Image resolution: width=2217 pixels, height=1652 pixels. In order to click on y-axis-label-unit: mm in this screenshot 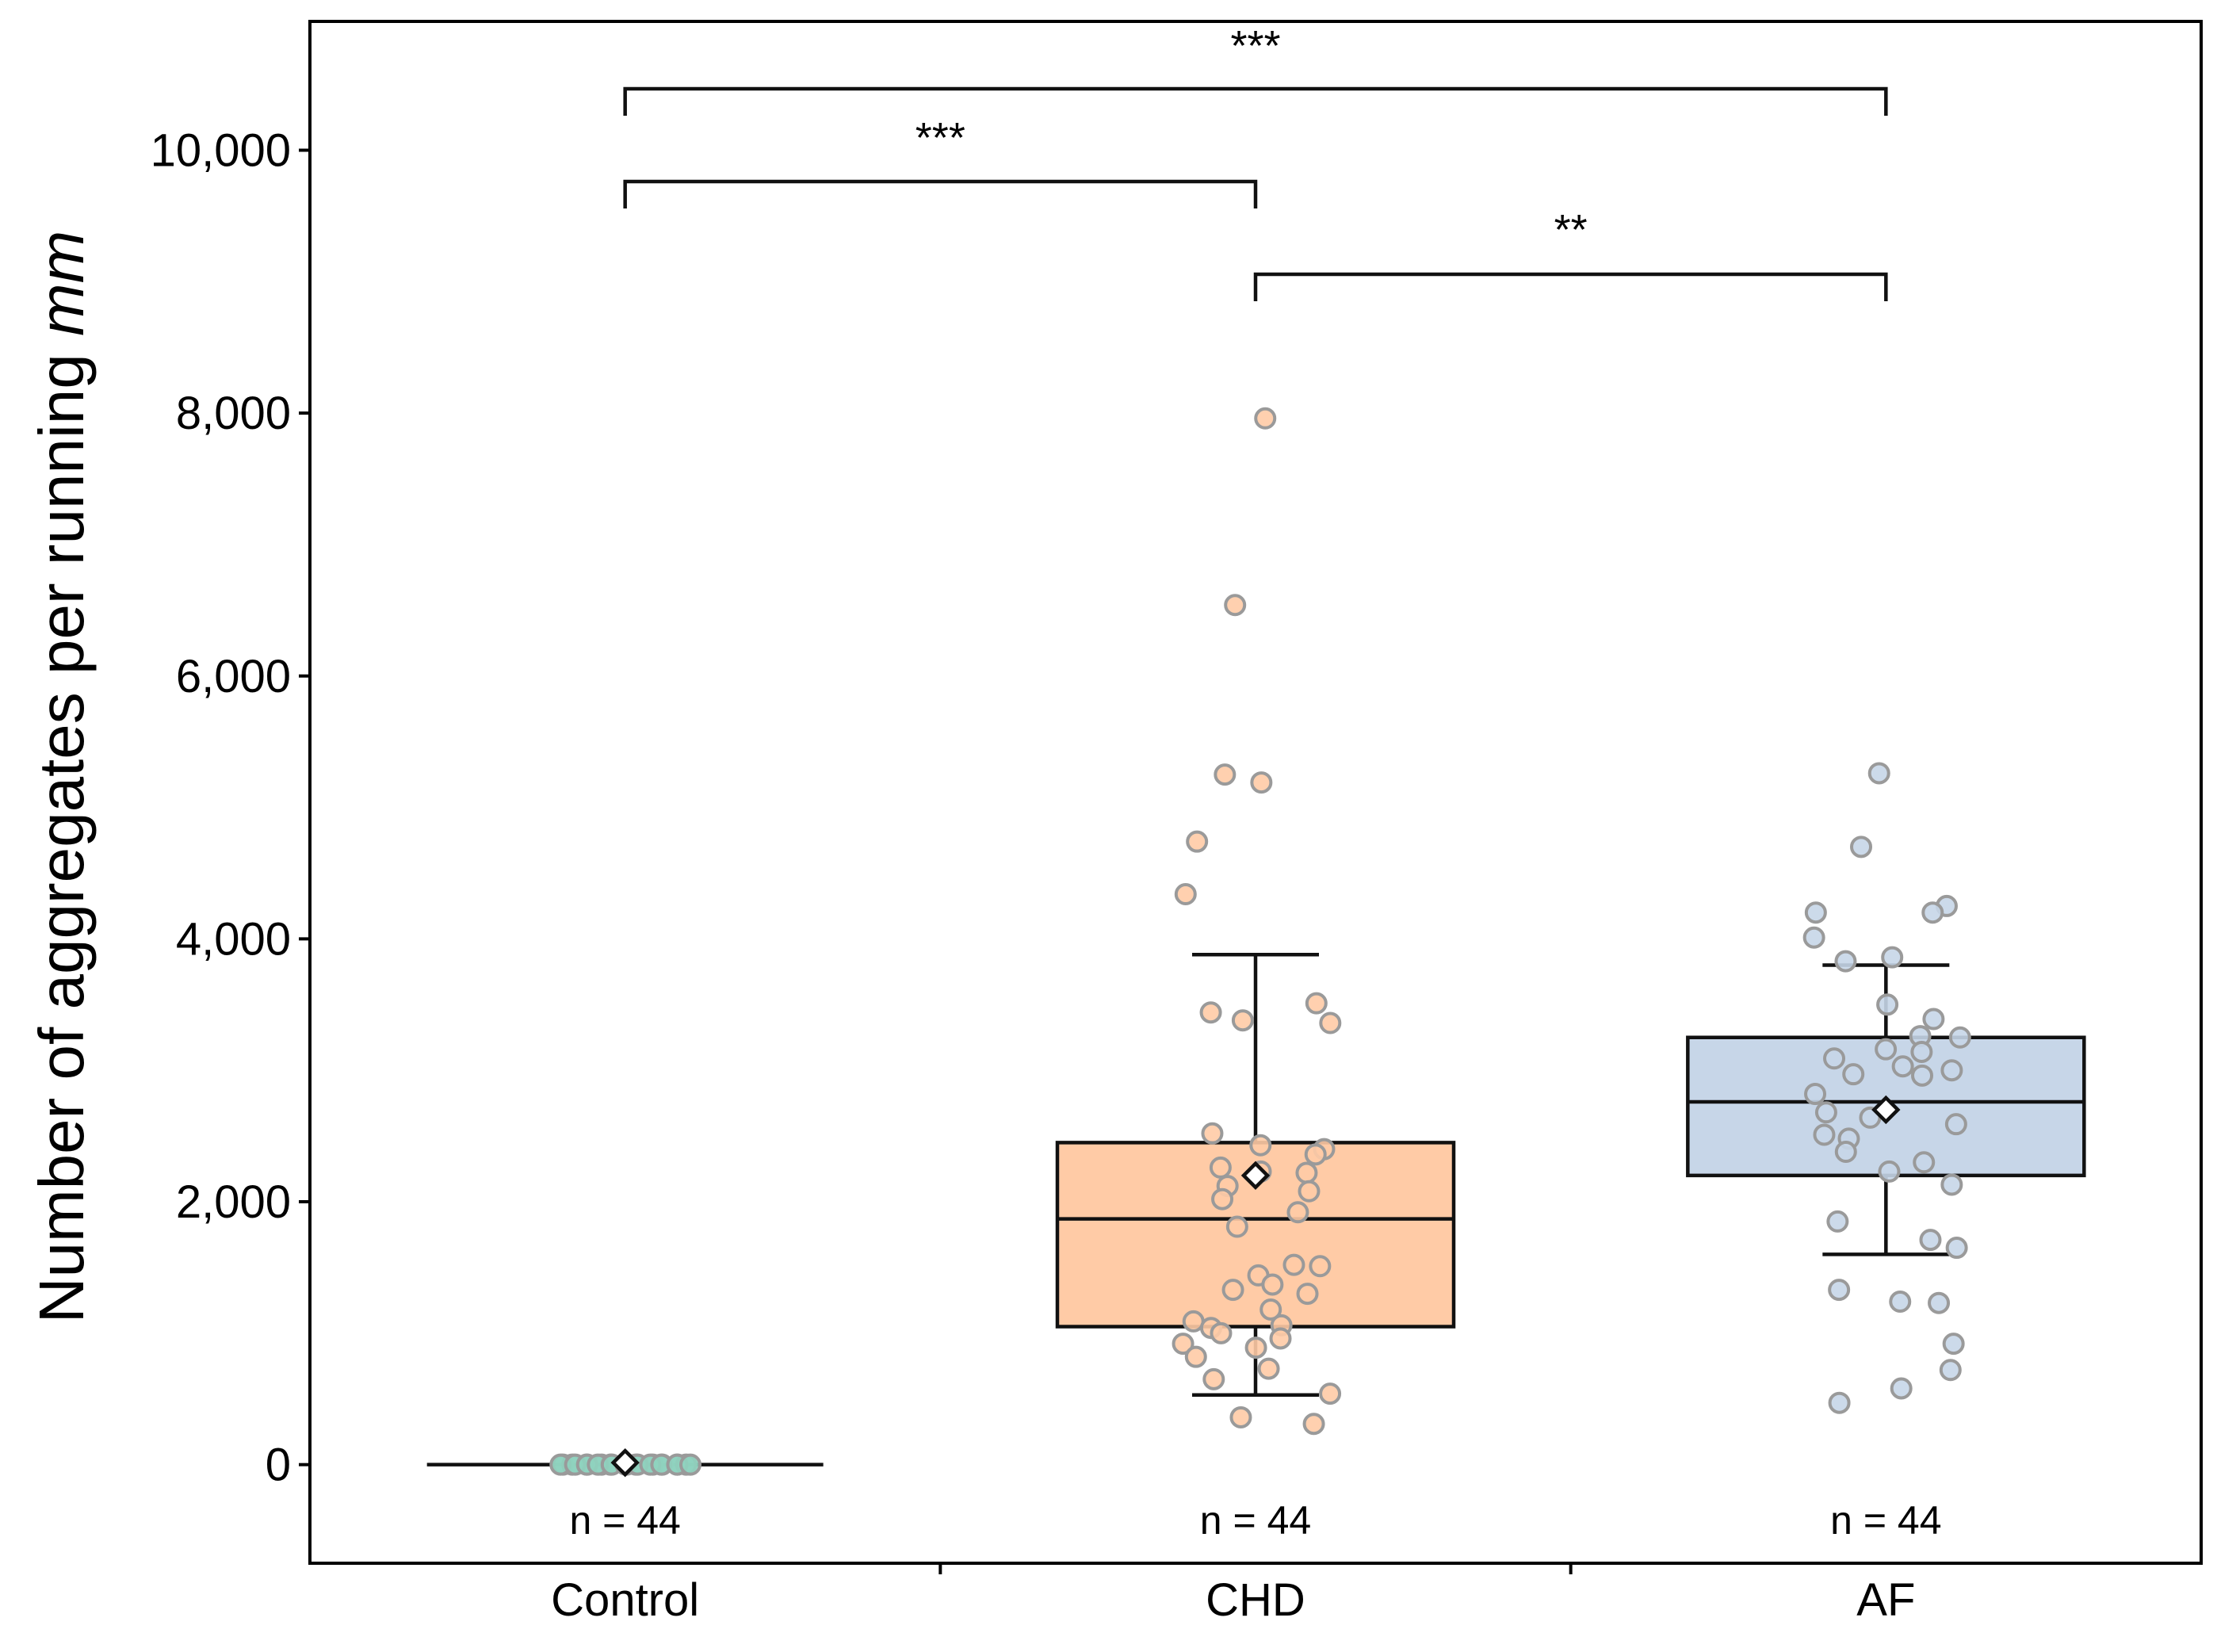, I will do `click(61, 283)`.